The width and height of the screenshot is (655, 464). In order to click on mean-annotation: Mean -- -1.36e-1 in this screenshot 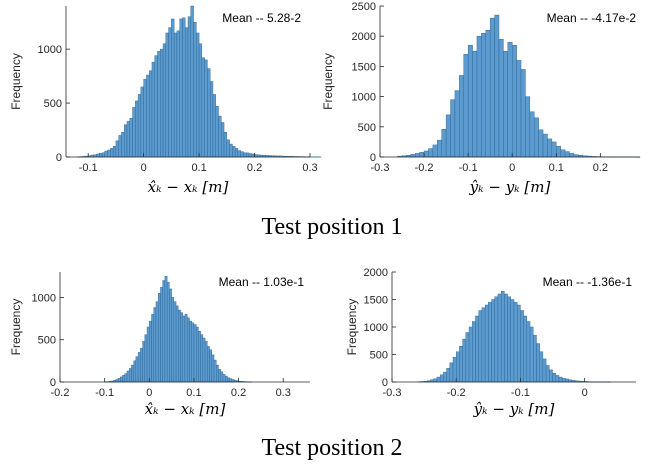, I will do `click(588, 282)`.